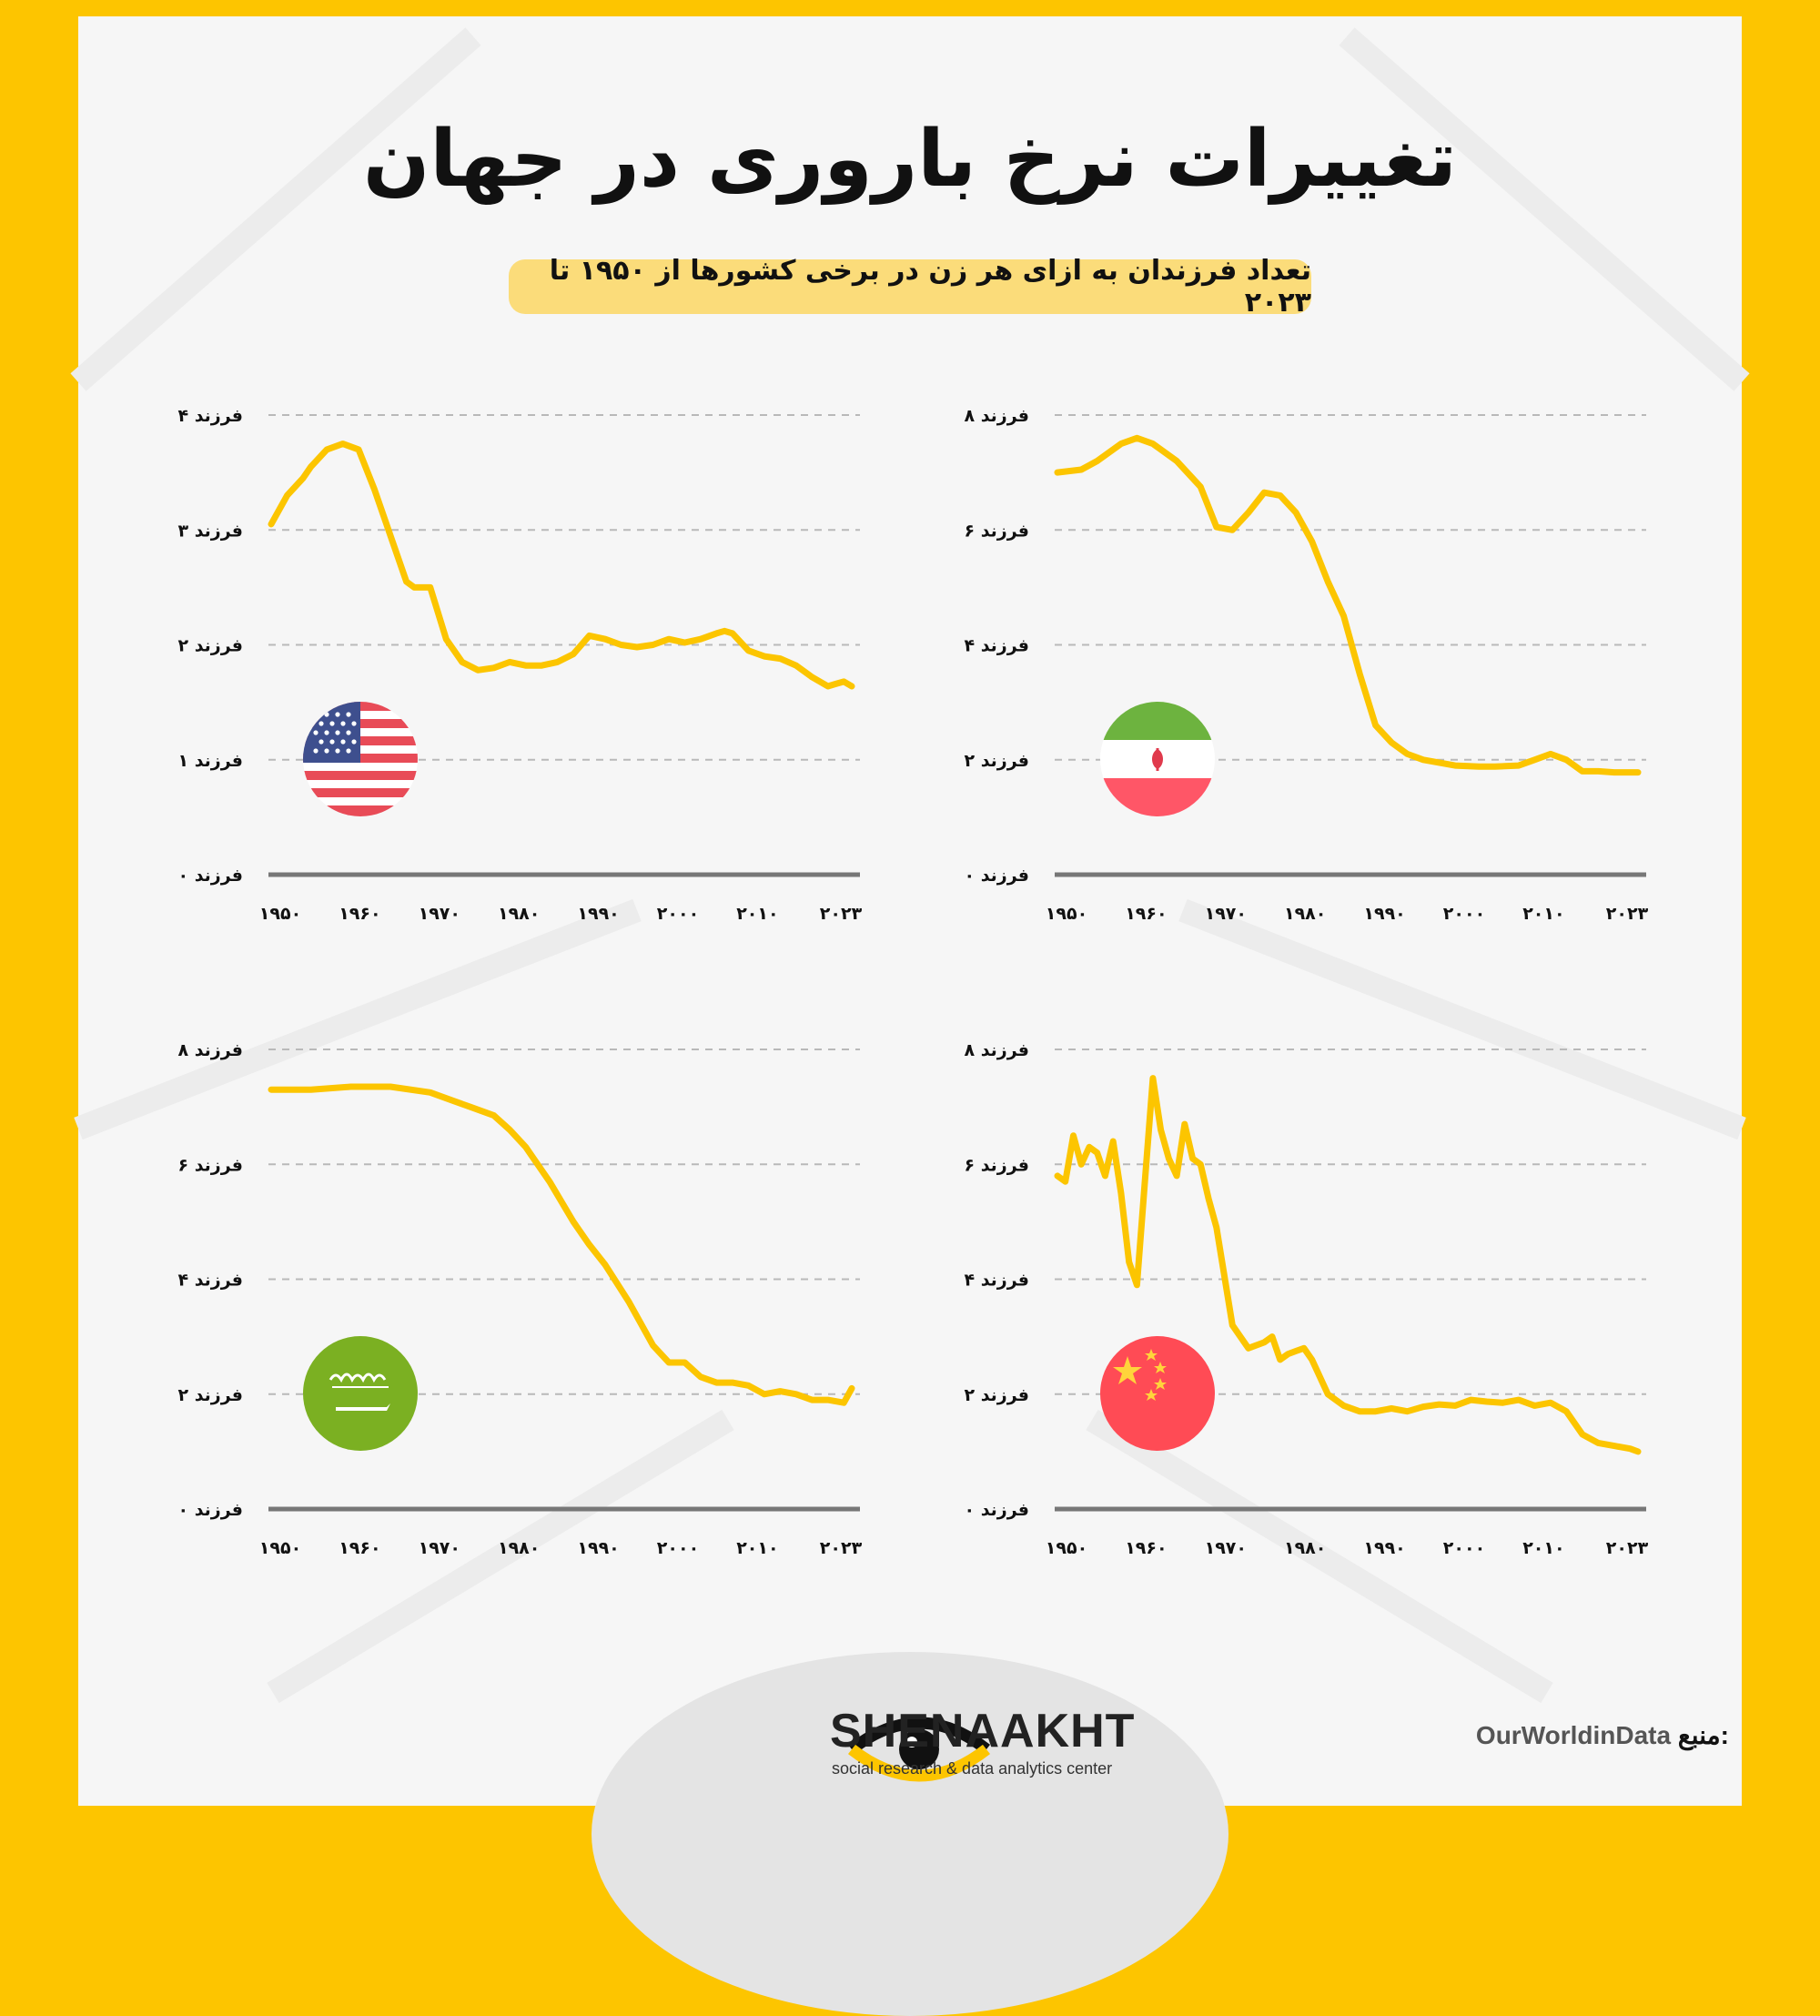 The image size is (1820, 2016). Describe the element at coordinates (1703, 1735) in the screenshot. I see `source-label: منبع:` at that location.